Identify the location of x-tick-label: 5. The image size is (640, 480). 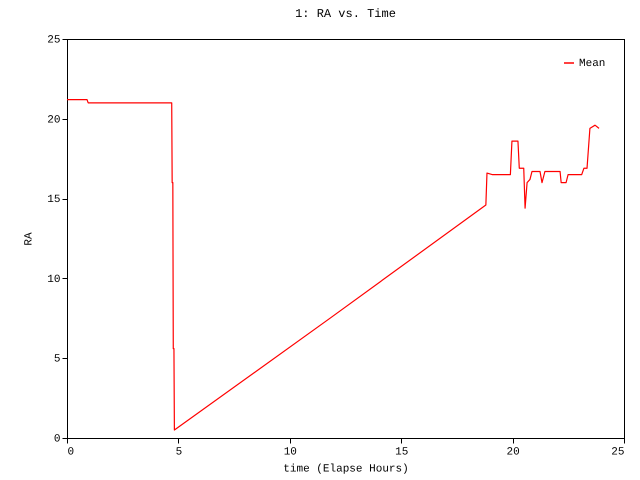
(179, 452).